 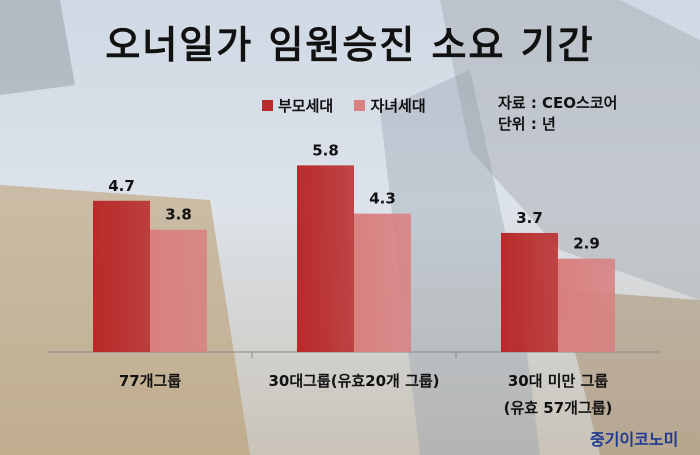 What do you see at coordinates (382, 199) in the screenshot?
I see `data-label: 4.3` at bounding box center [382, 199].